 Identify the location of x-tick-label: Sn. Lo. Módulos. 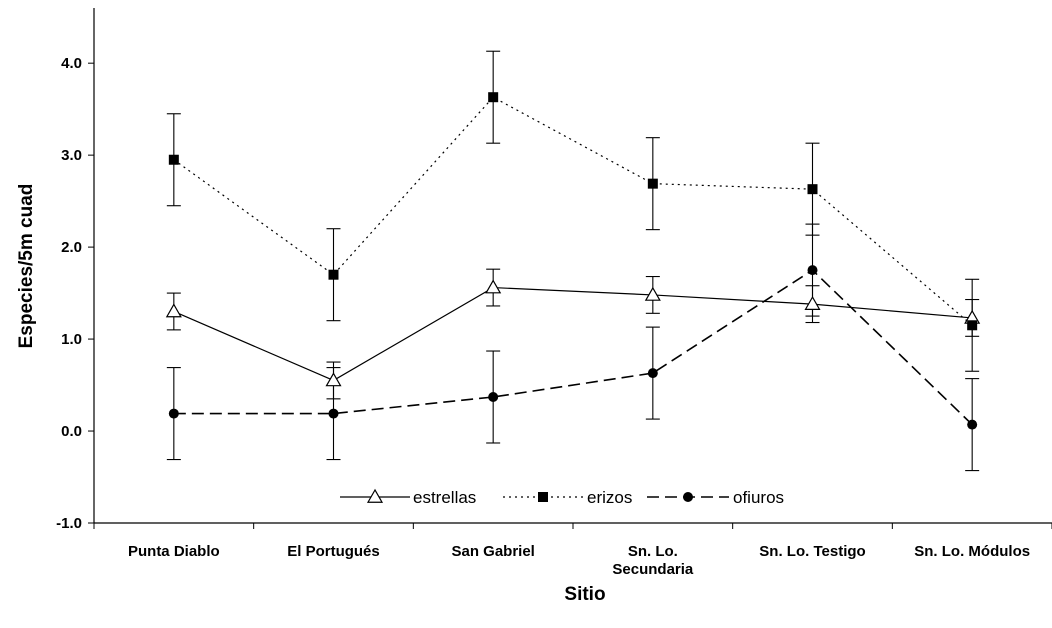
(972, 551).